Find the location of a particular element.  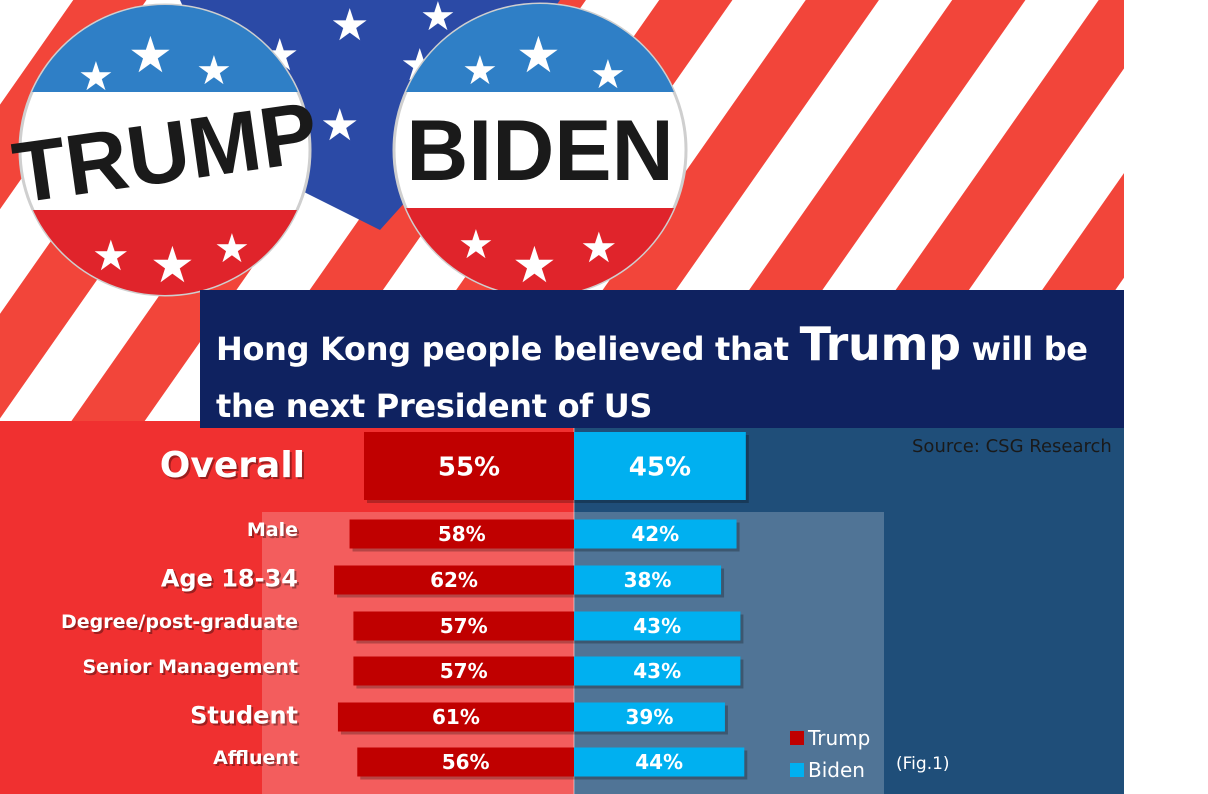

category-label-shadow: Age 18-34 is located at coordinates (231, 581).